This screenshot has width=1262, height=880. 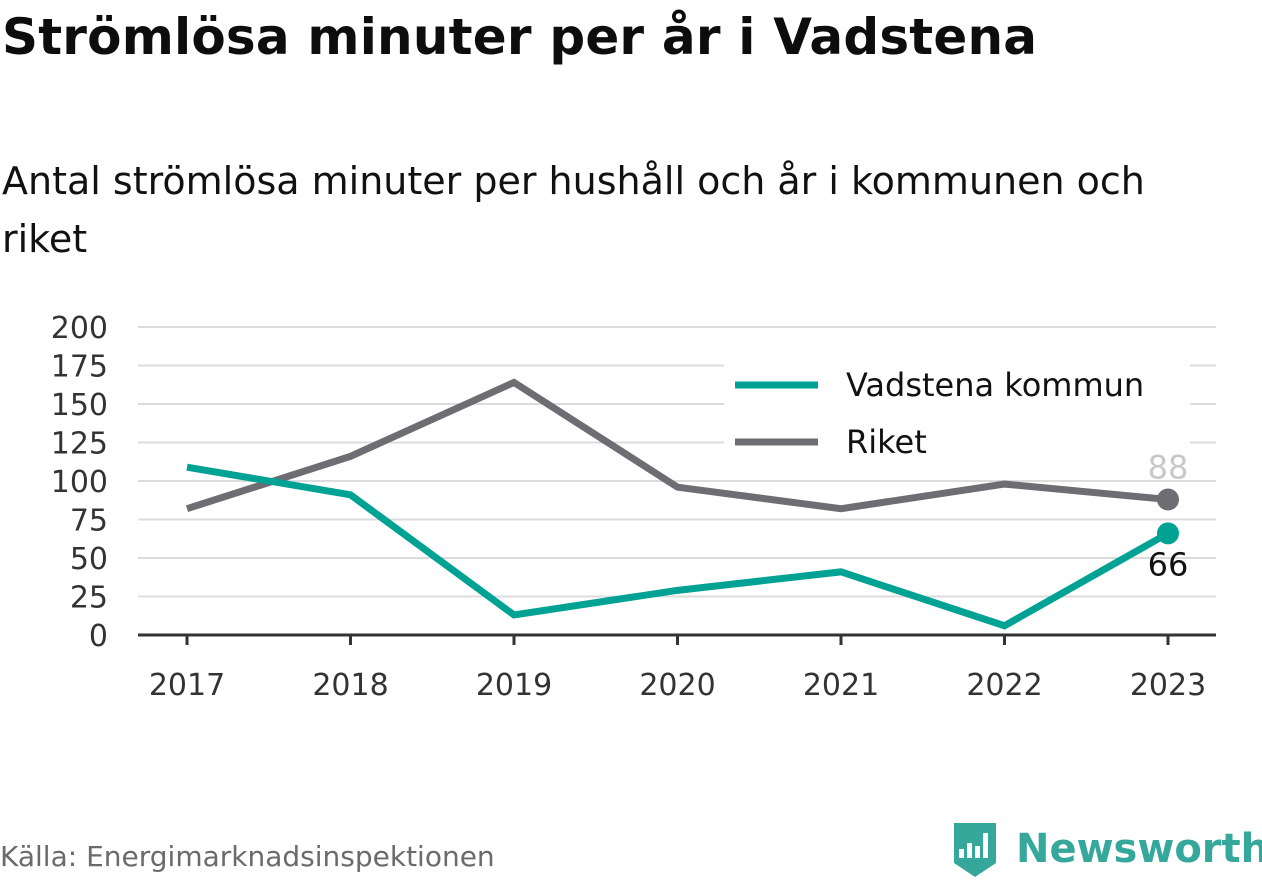 I want to click on source-note: Källa: Energimarknadsinspektionen, so click(x=247, y=856).